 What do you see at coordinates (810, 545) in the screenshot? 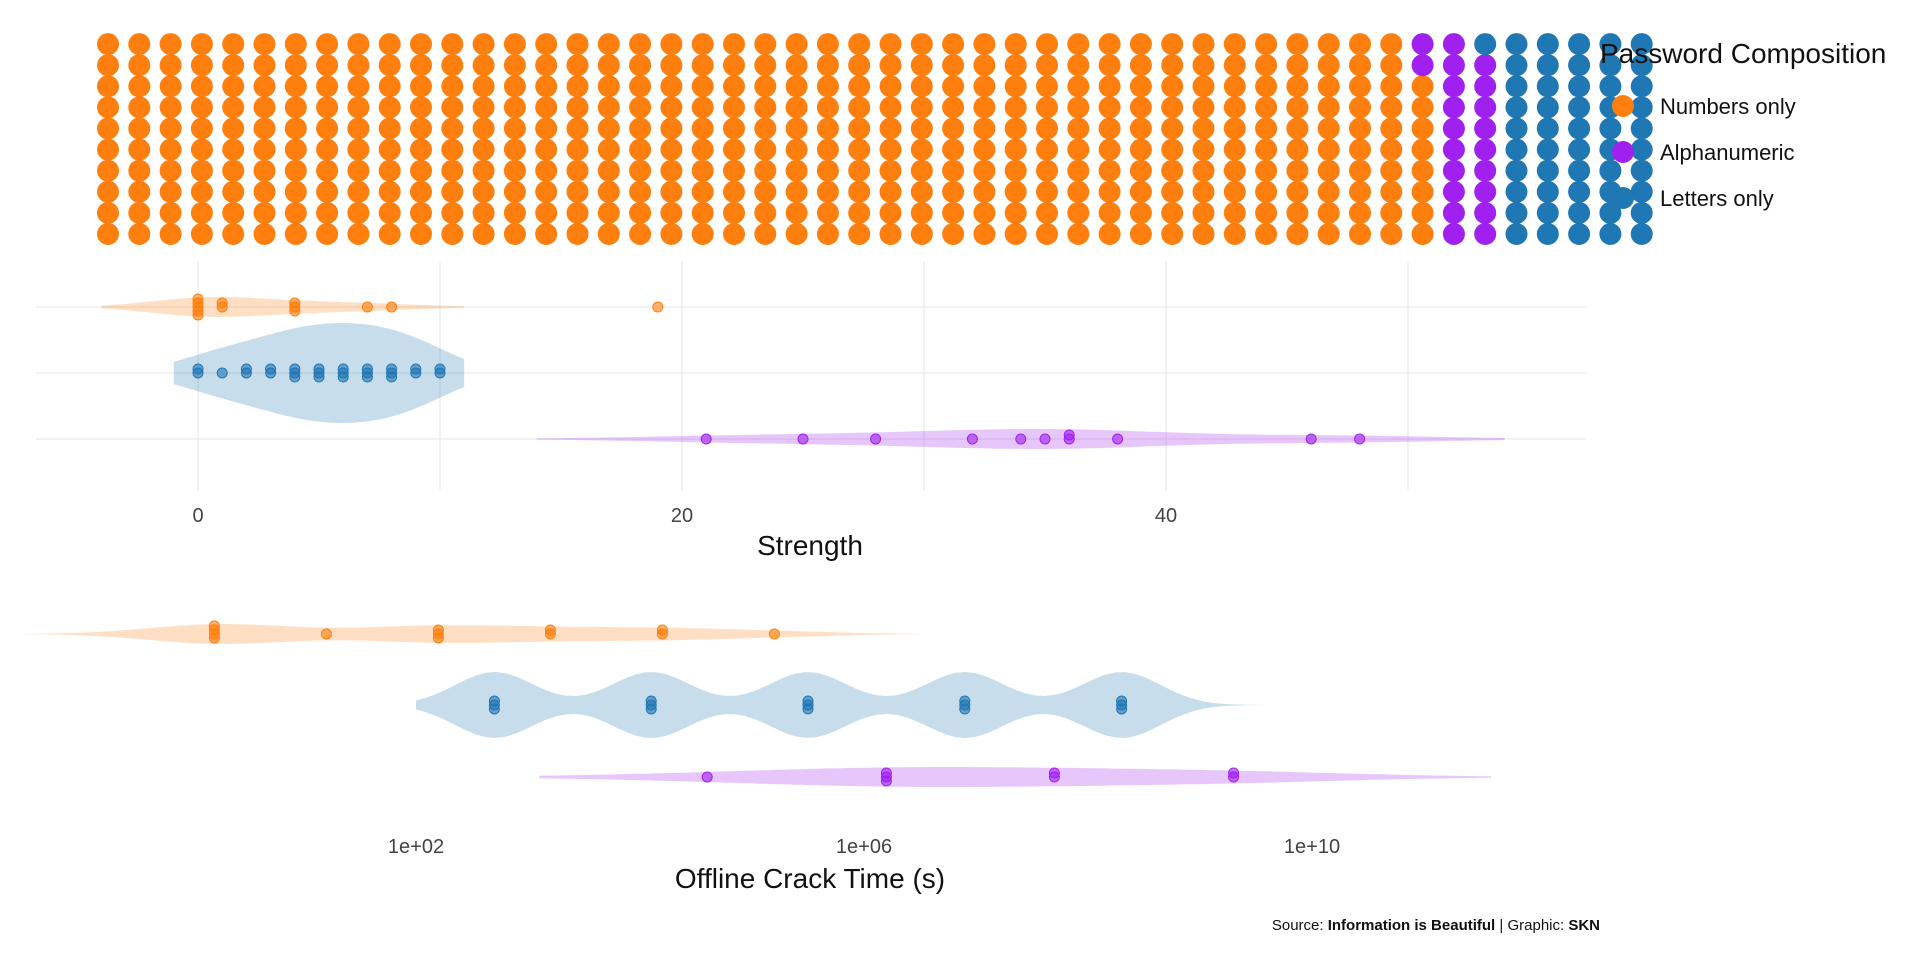
I see `strength-axis-title: Strength` at bounding box center [810, 545].